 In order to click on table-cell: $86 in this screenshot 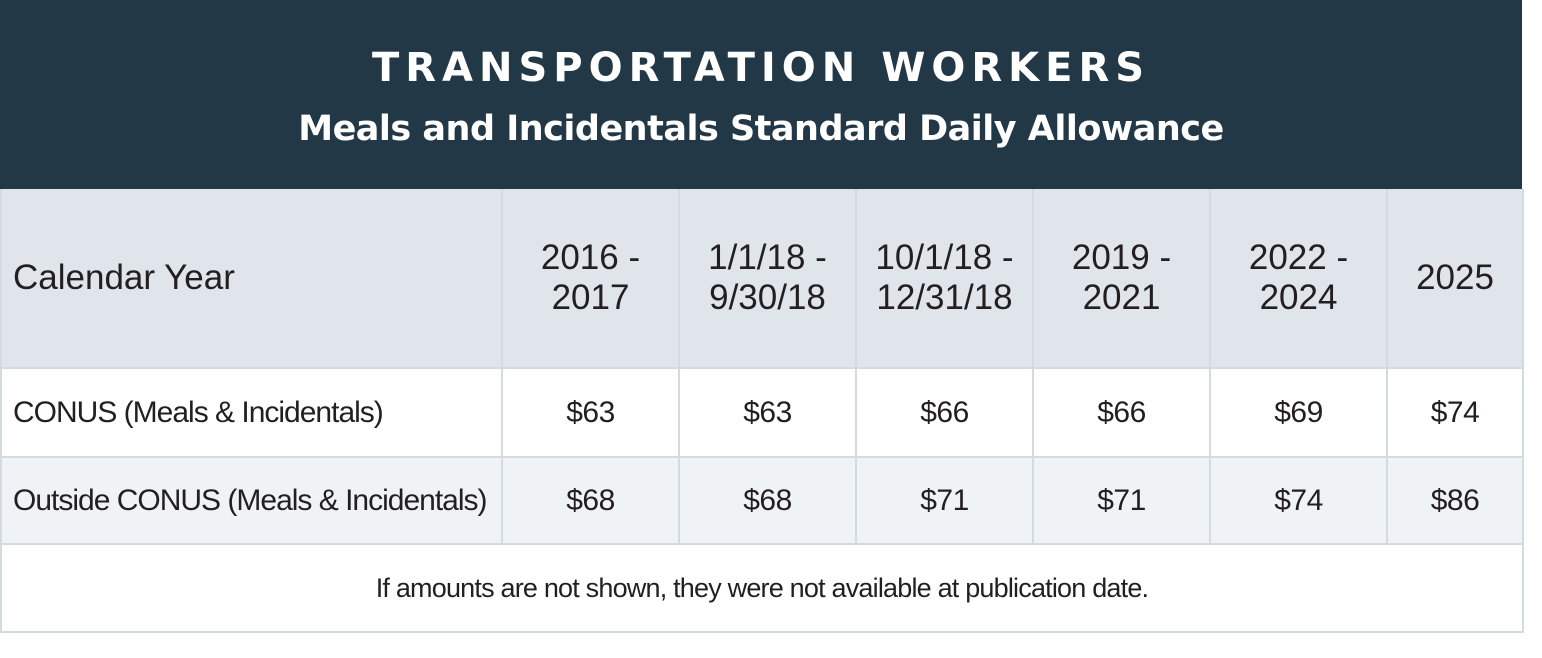, I will do `click(1455, 500)`.